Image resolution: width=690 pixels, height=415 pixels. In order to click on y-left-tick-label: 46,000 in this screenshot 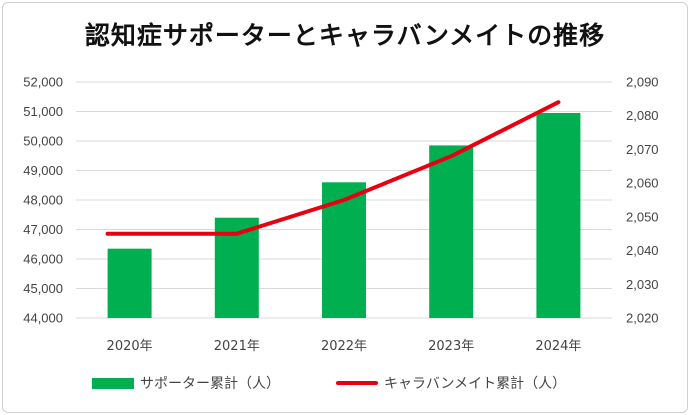, I will do `click(43, 259)`.